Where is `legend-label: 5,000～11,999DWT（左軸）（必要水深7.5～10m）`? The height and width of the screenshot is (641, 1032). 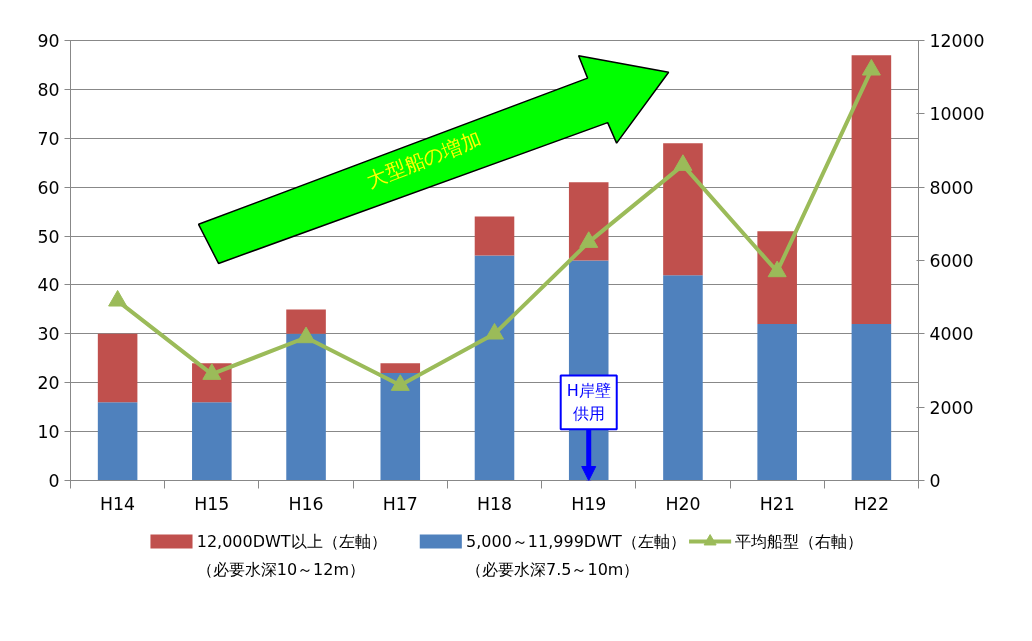 legend-label: 5,000～11,999DWT（左軸）（必要水深7.5～10m） is located at coordinates (576, 555).